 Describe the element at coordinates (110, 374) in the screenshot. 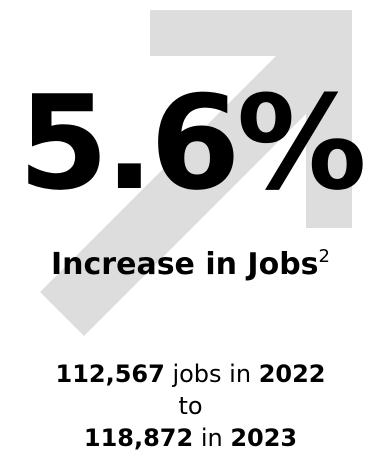

I see `jobs-start: 112,567` at that location.